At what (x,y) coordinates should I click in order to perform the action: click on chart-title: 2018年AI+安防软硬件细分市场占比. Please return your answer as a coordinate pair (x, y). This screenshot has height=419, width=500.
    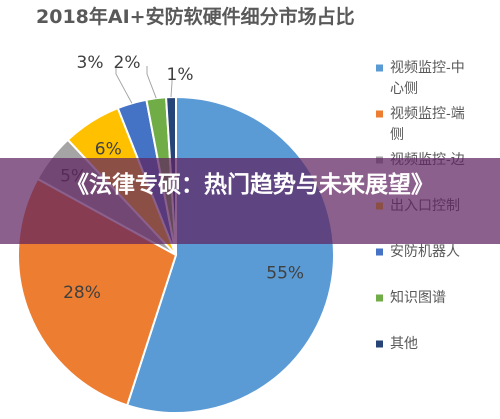
    Looking at the image, I should click on (195, 17).